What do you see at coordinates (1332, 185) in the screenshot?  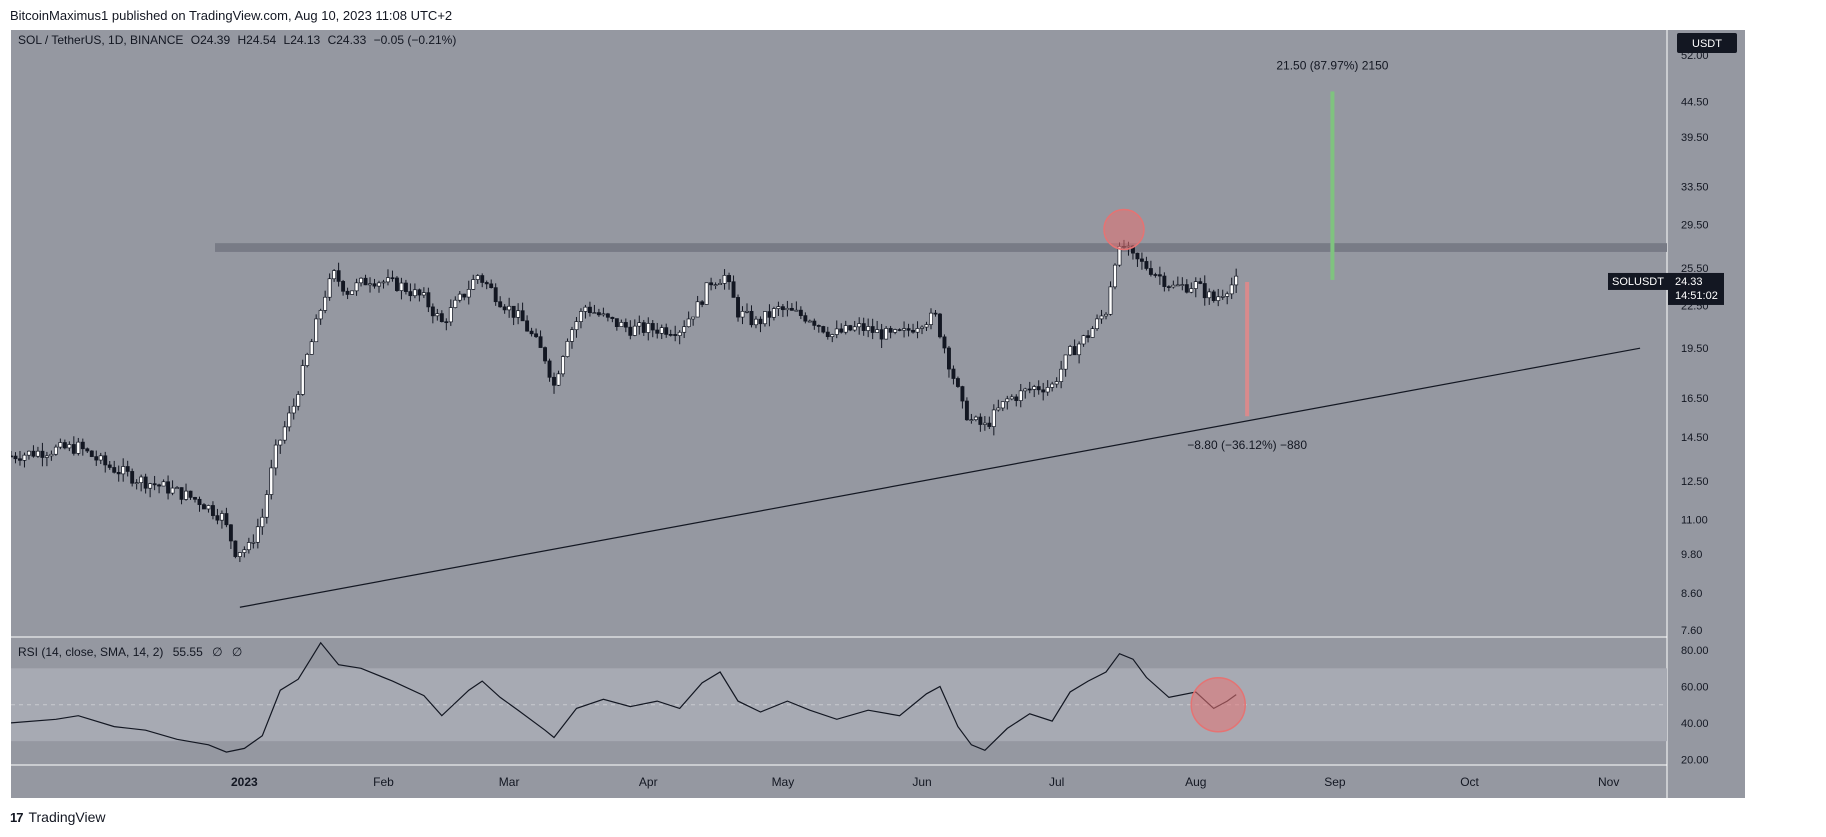 I see `upside-target-bar` at bounding box center [1332, 185].